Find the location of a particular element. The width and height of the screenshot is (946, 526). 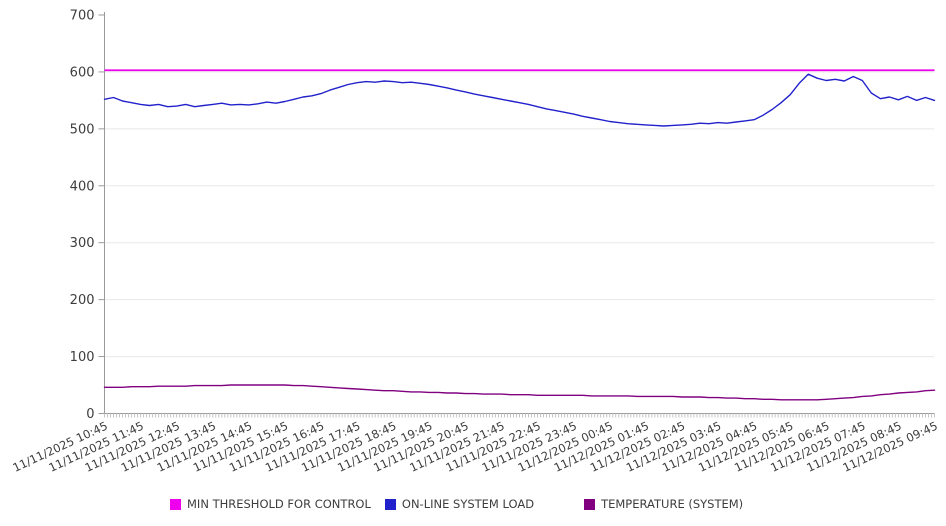

legend-label: TEMPERATURE (SYSTEM) is located at coordinates (672, 504).